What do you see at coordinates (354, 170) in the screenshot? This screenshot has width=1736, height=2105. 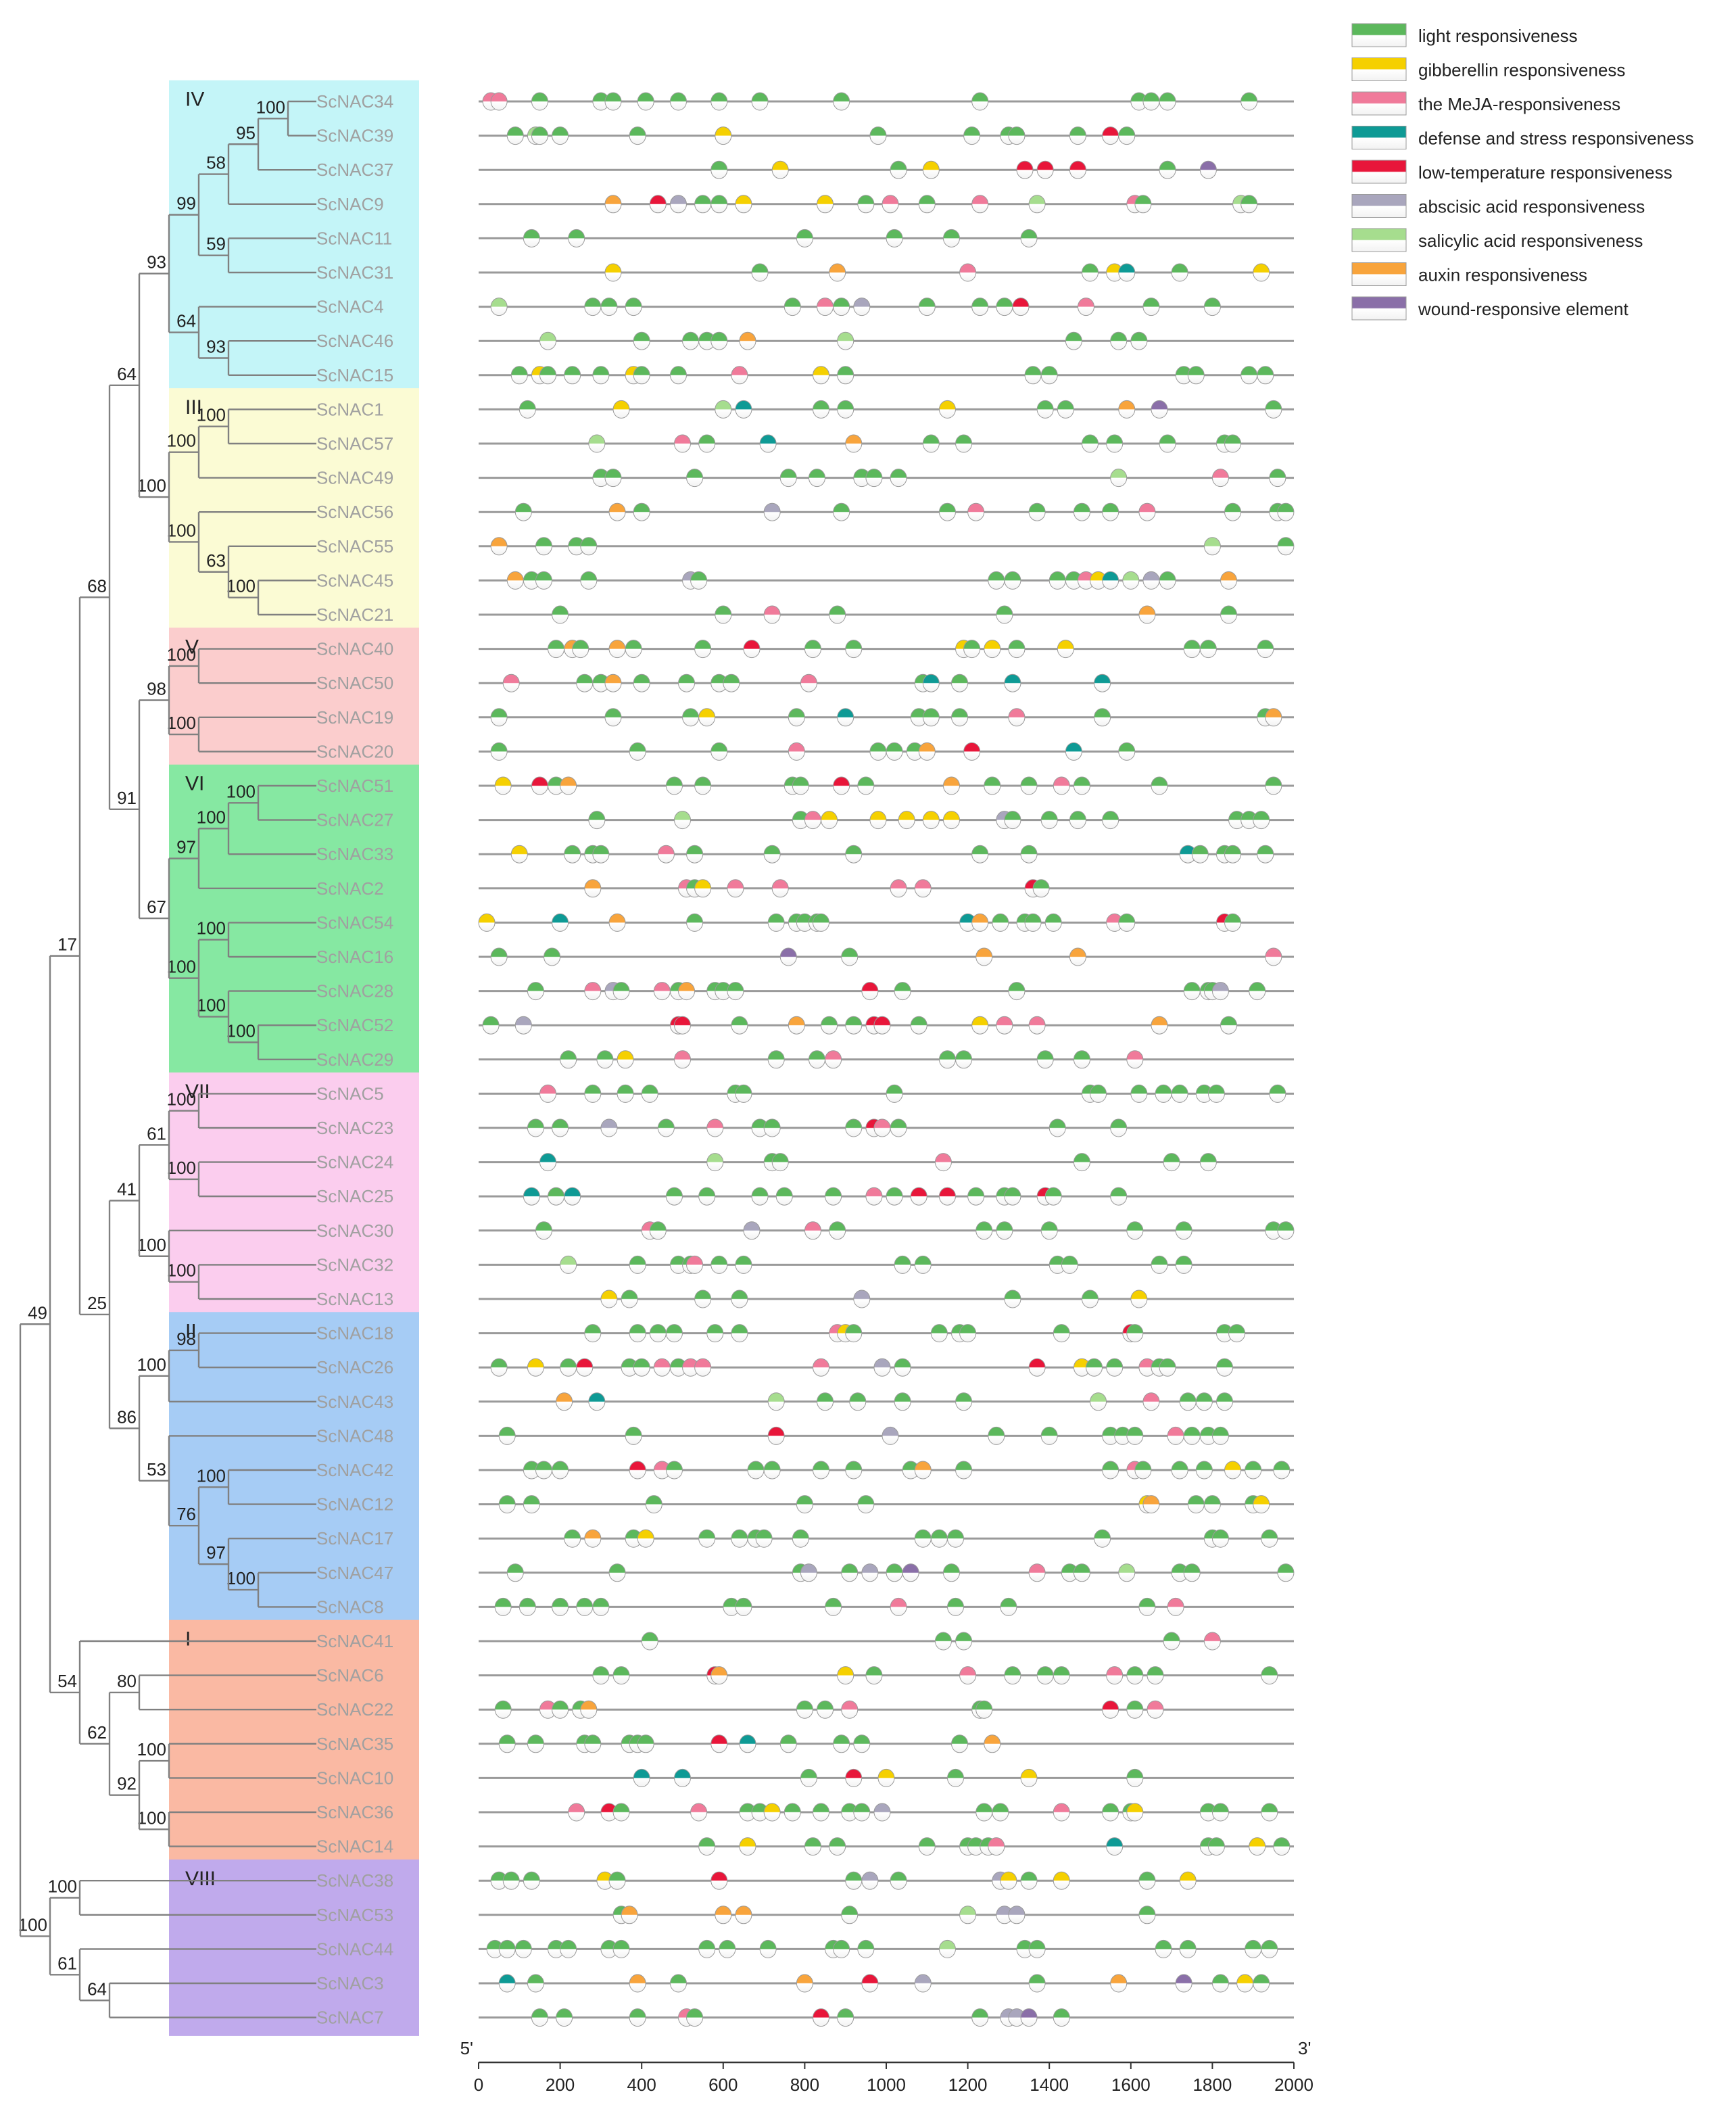 I see `gene-label: ScNAC37` at bounding box center [354, 170].